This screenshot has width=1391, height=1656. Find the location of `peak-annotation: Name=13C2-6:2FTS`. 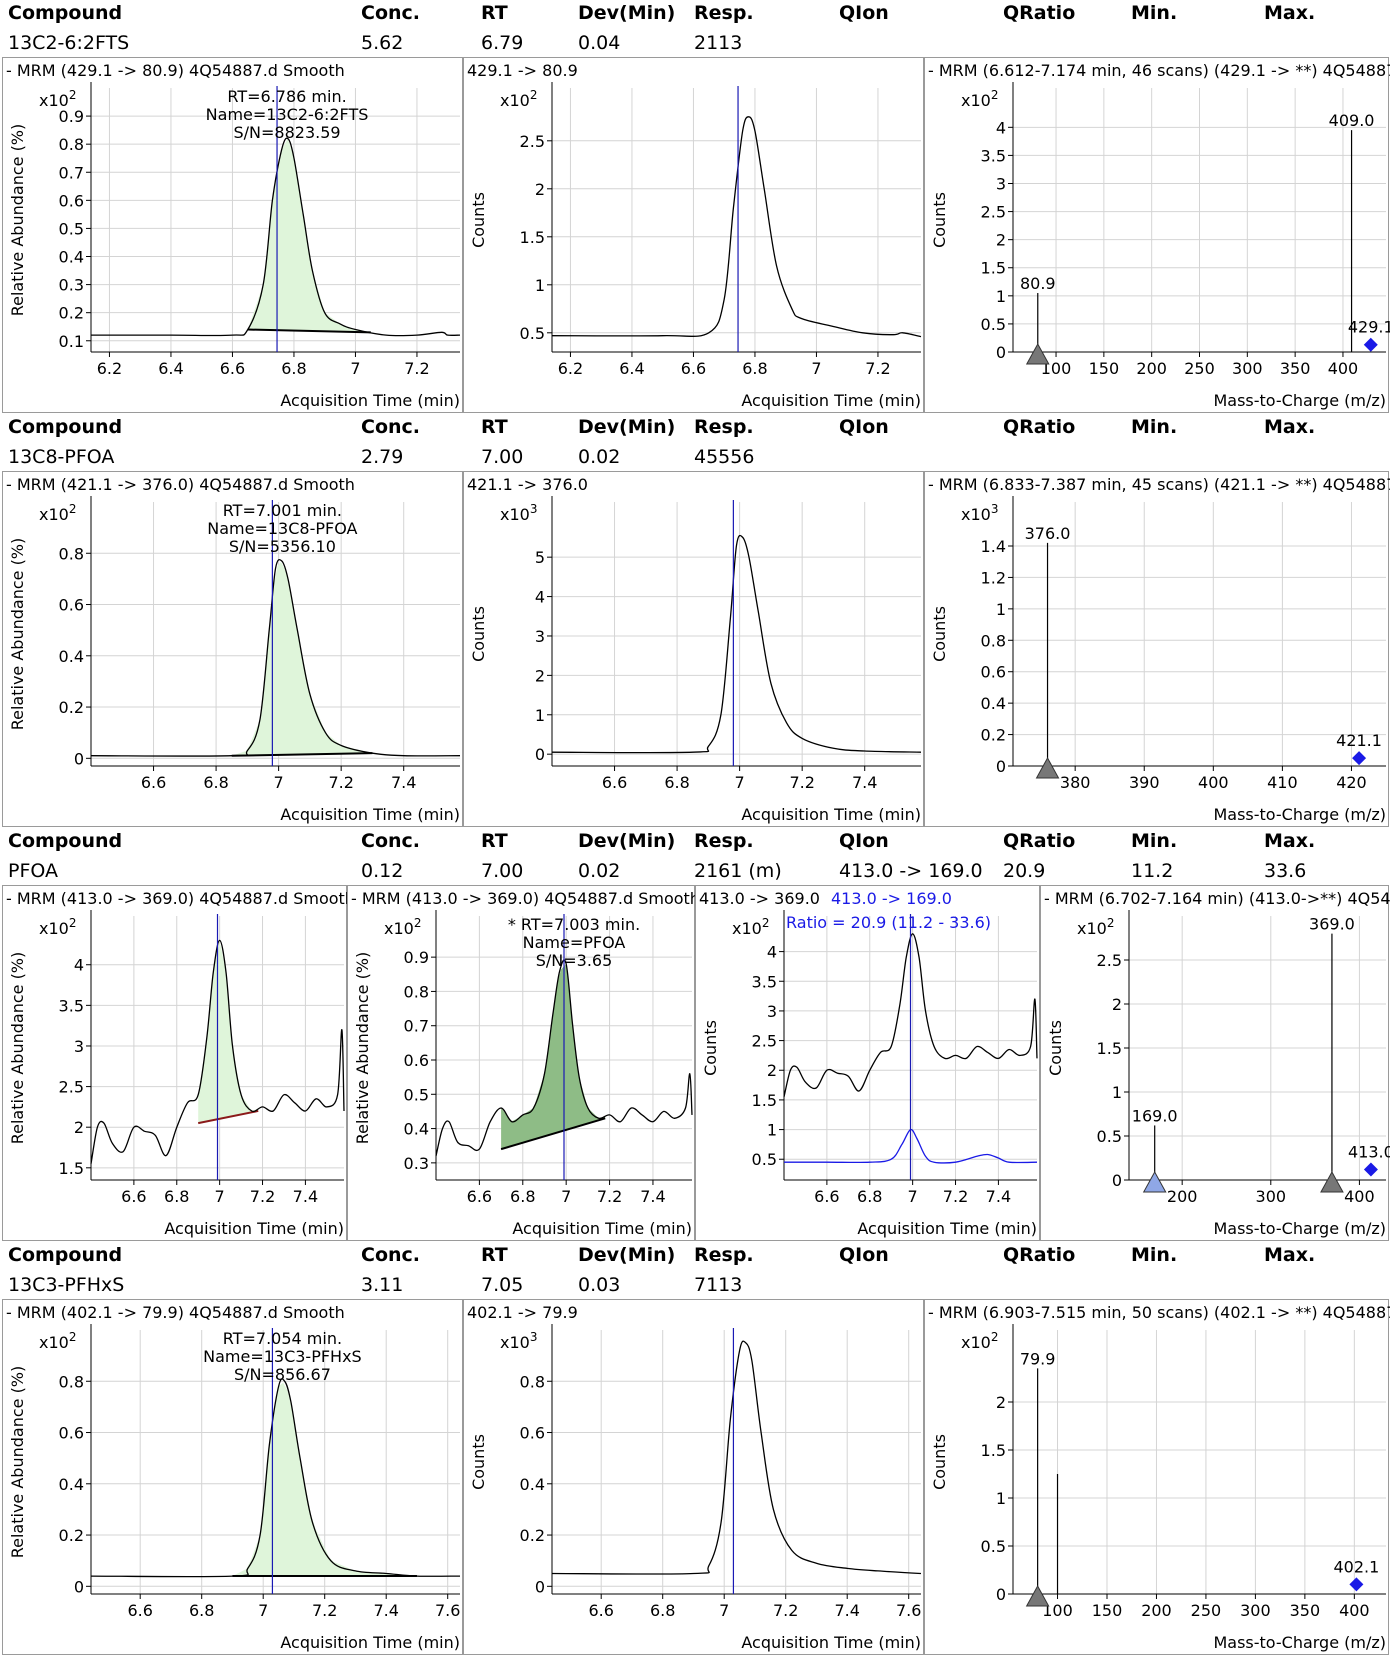

peak-annotation: Name=13C2-6:2FTS is located at coordinates (287, 114).